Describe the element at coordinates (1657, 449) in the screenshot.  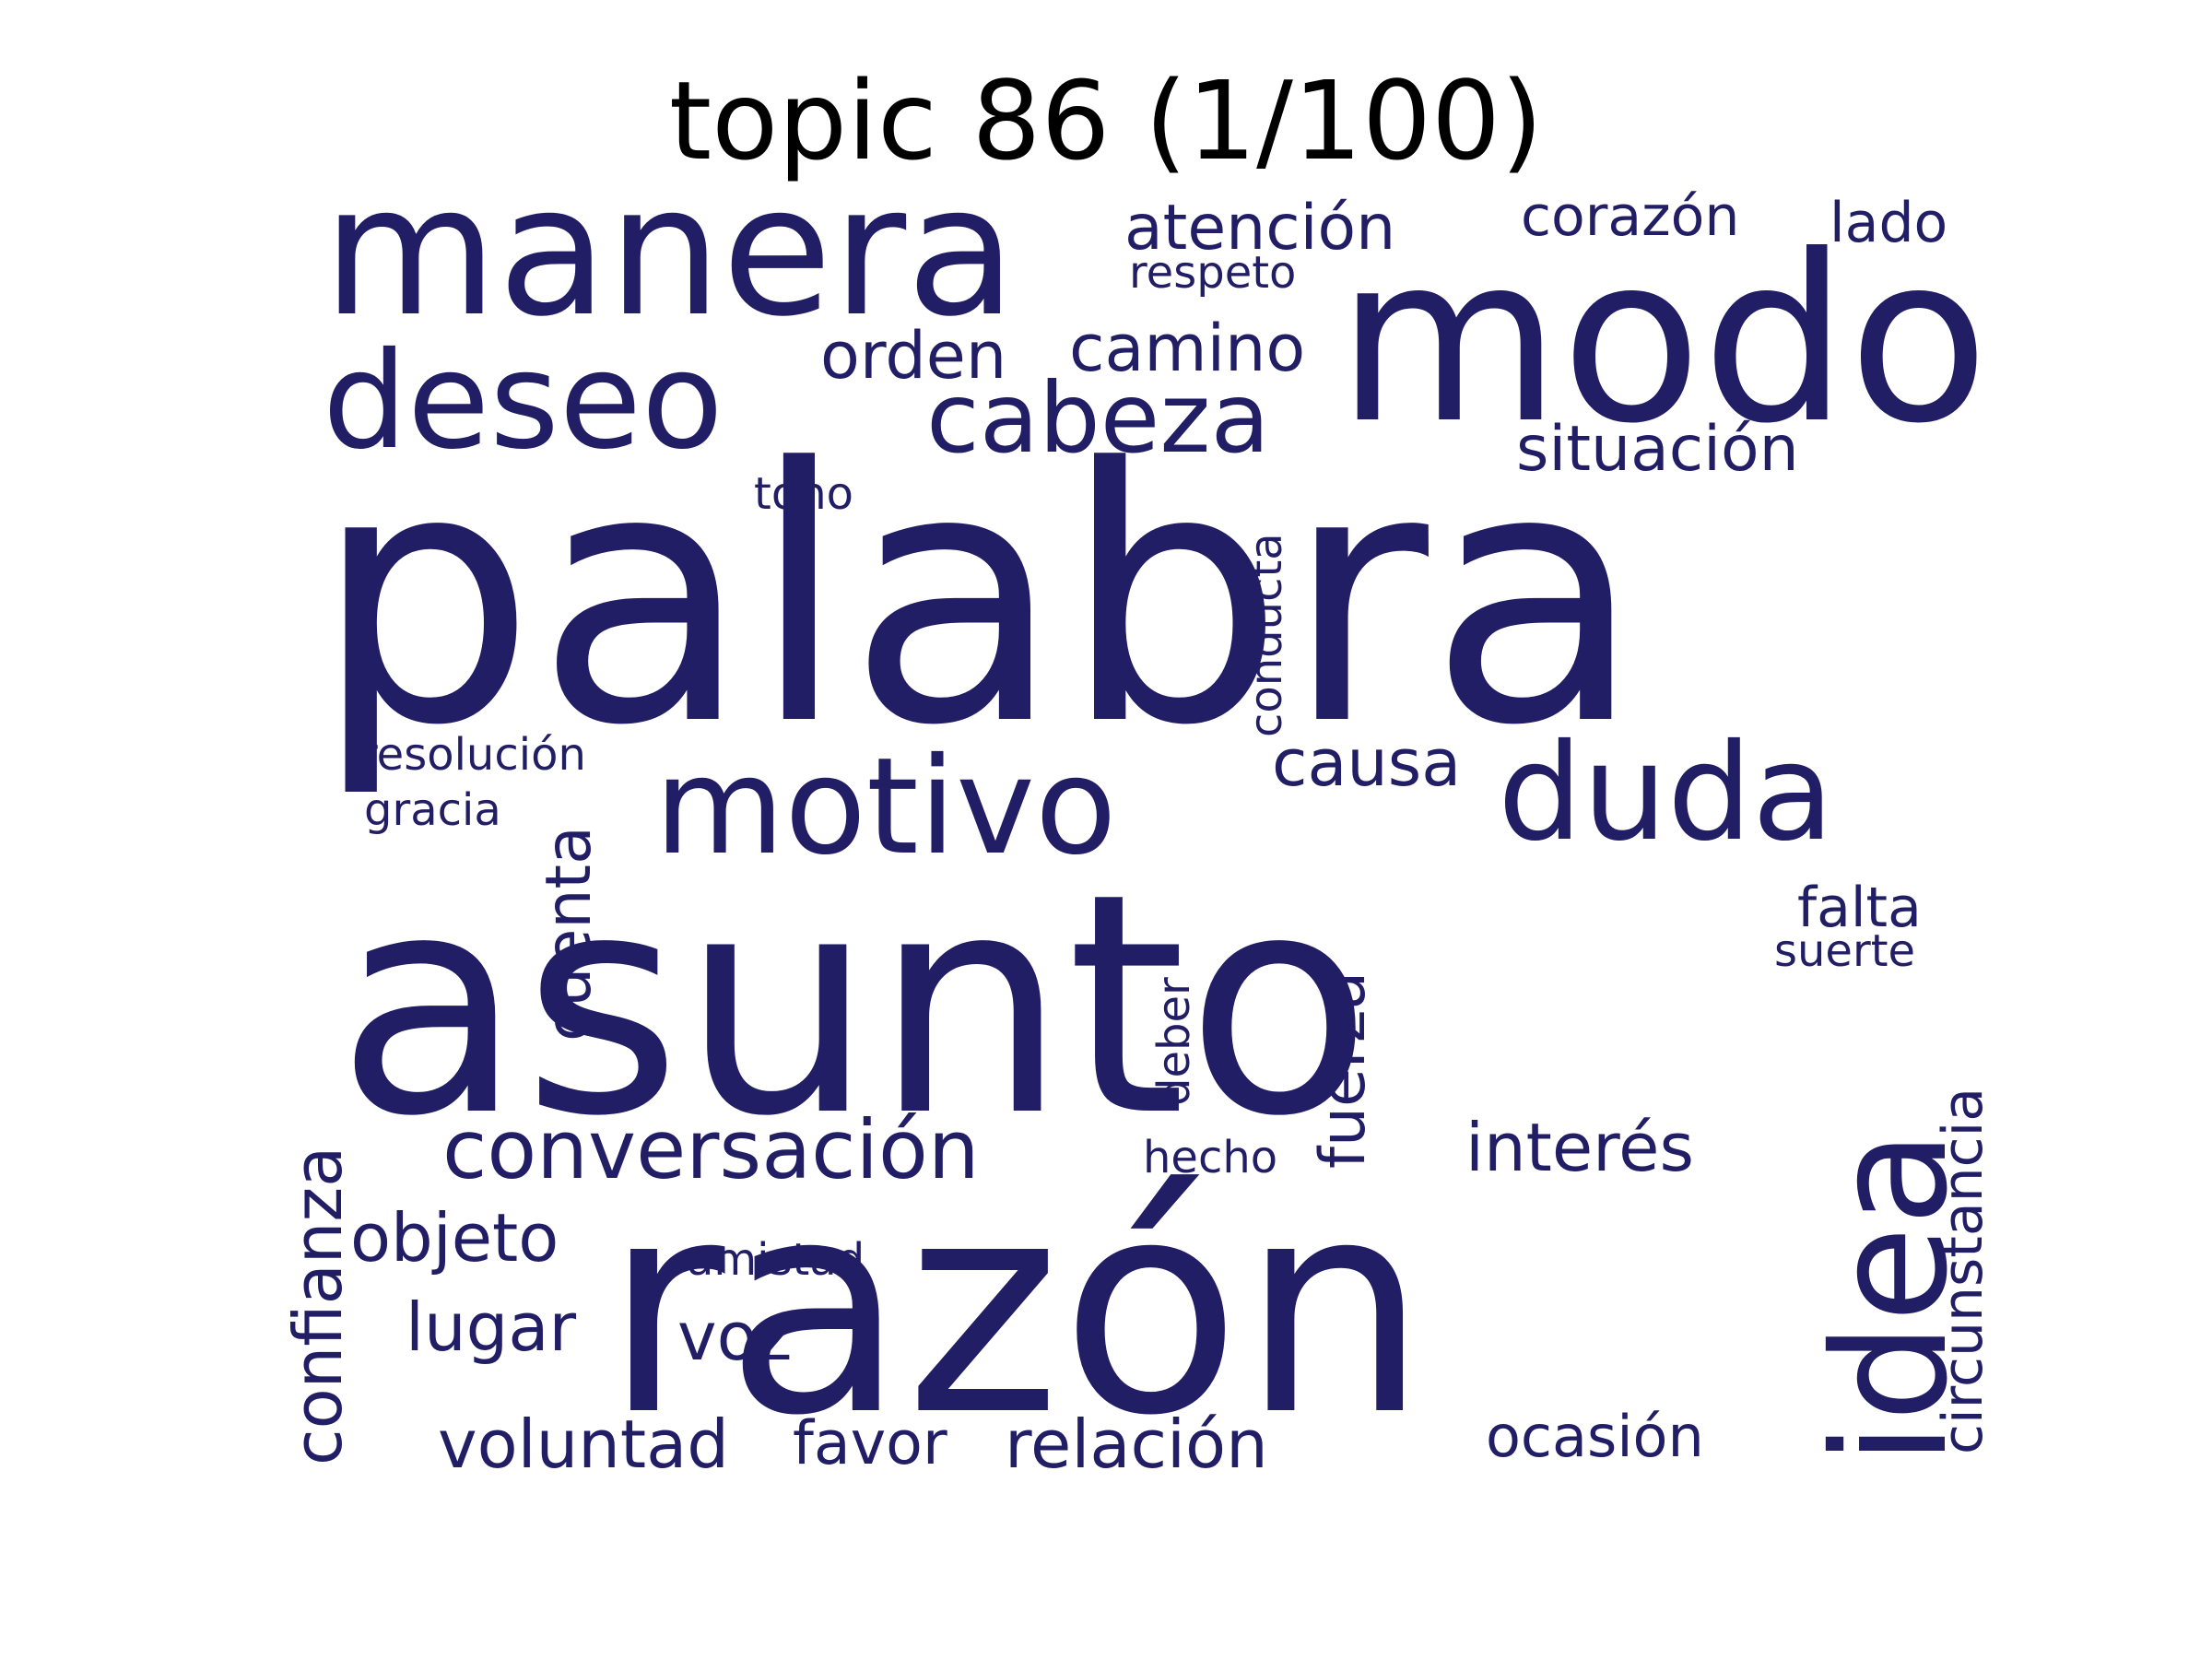
I see `word-situacion: situación` at that location.